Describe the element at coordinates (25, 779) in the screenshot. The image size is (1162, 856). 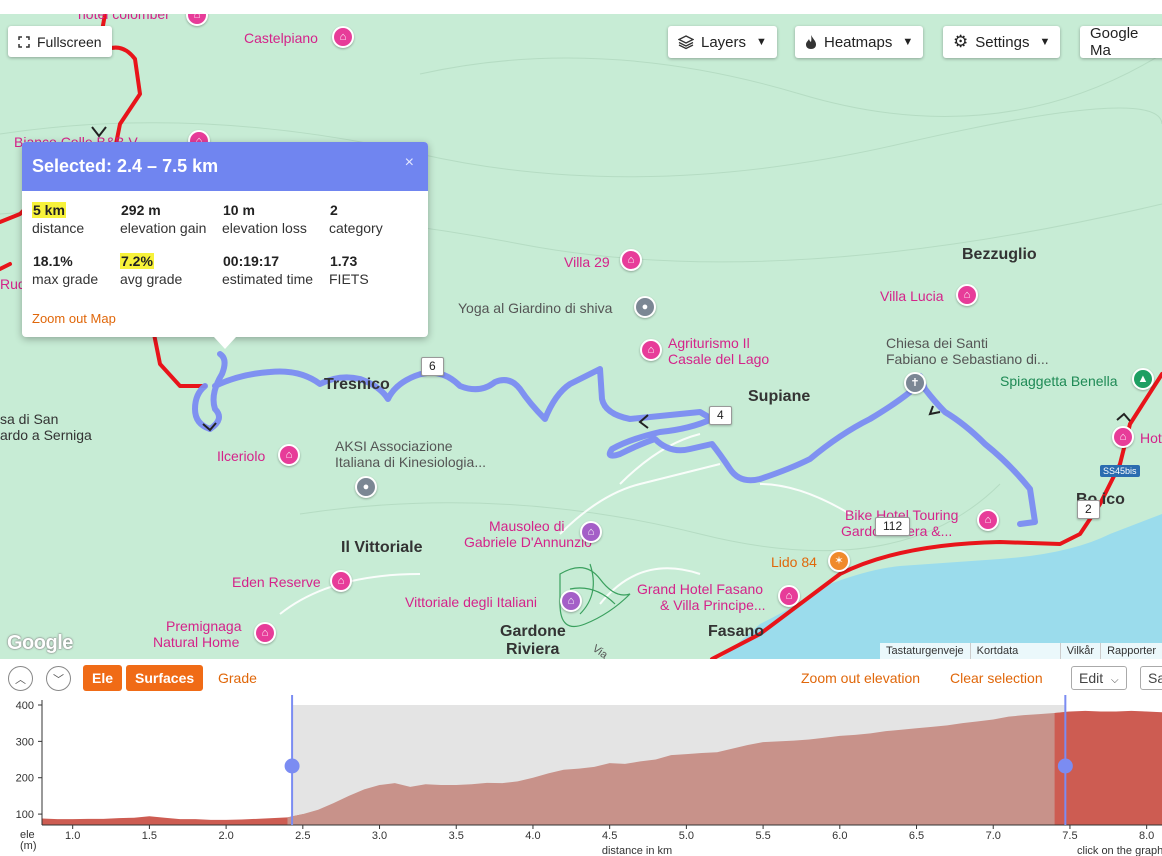
I see `y-tick-label: 200` at that location.